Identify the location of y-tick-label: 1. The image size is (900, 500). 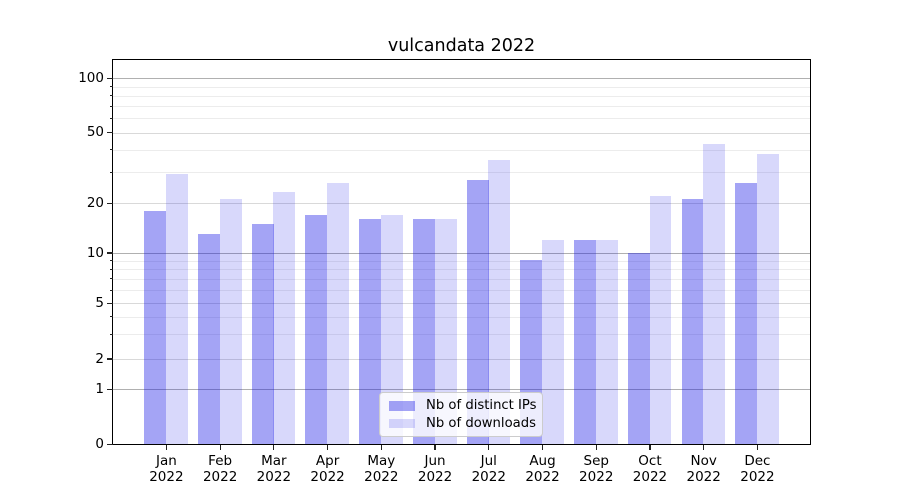
(99, 388).